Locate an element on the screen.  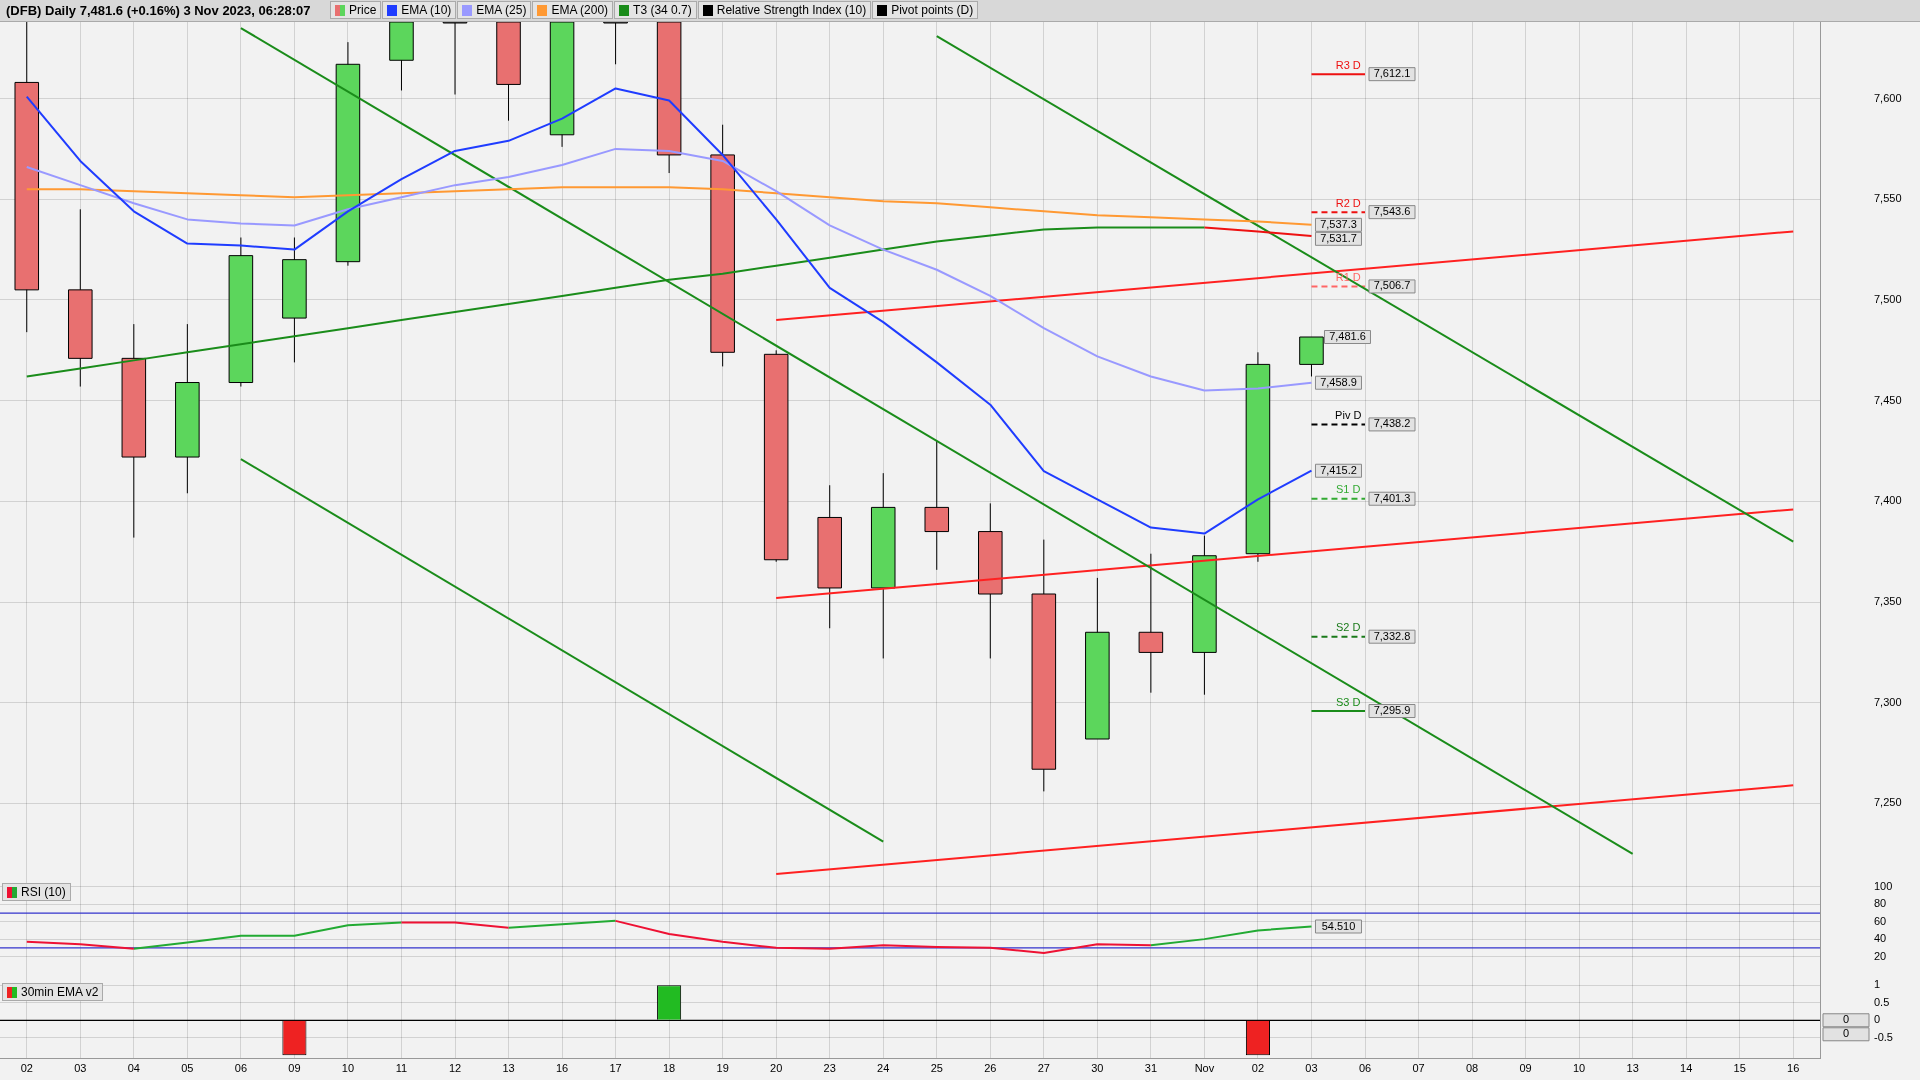
x-tick-label: 15 is located at coordinates (1739, 1068).